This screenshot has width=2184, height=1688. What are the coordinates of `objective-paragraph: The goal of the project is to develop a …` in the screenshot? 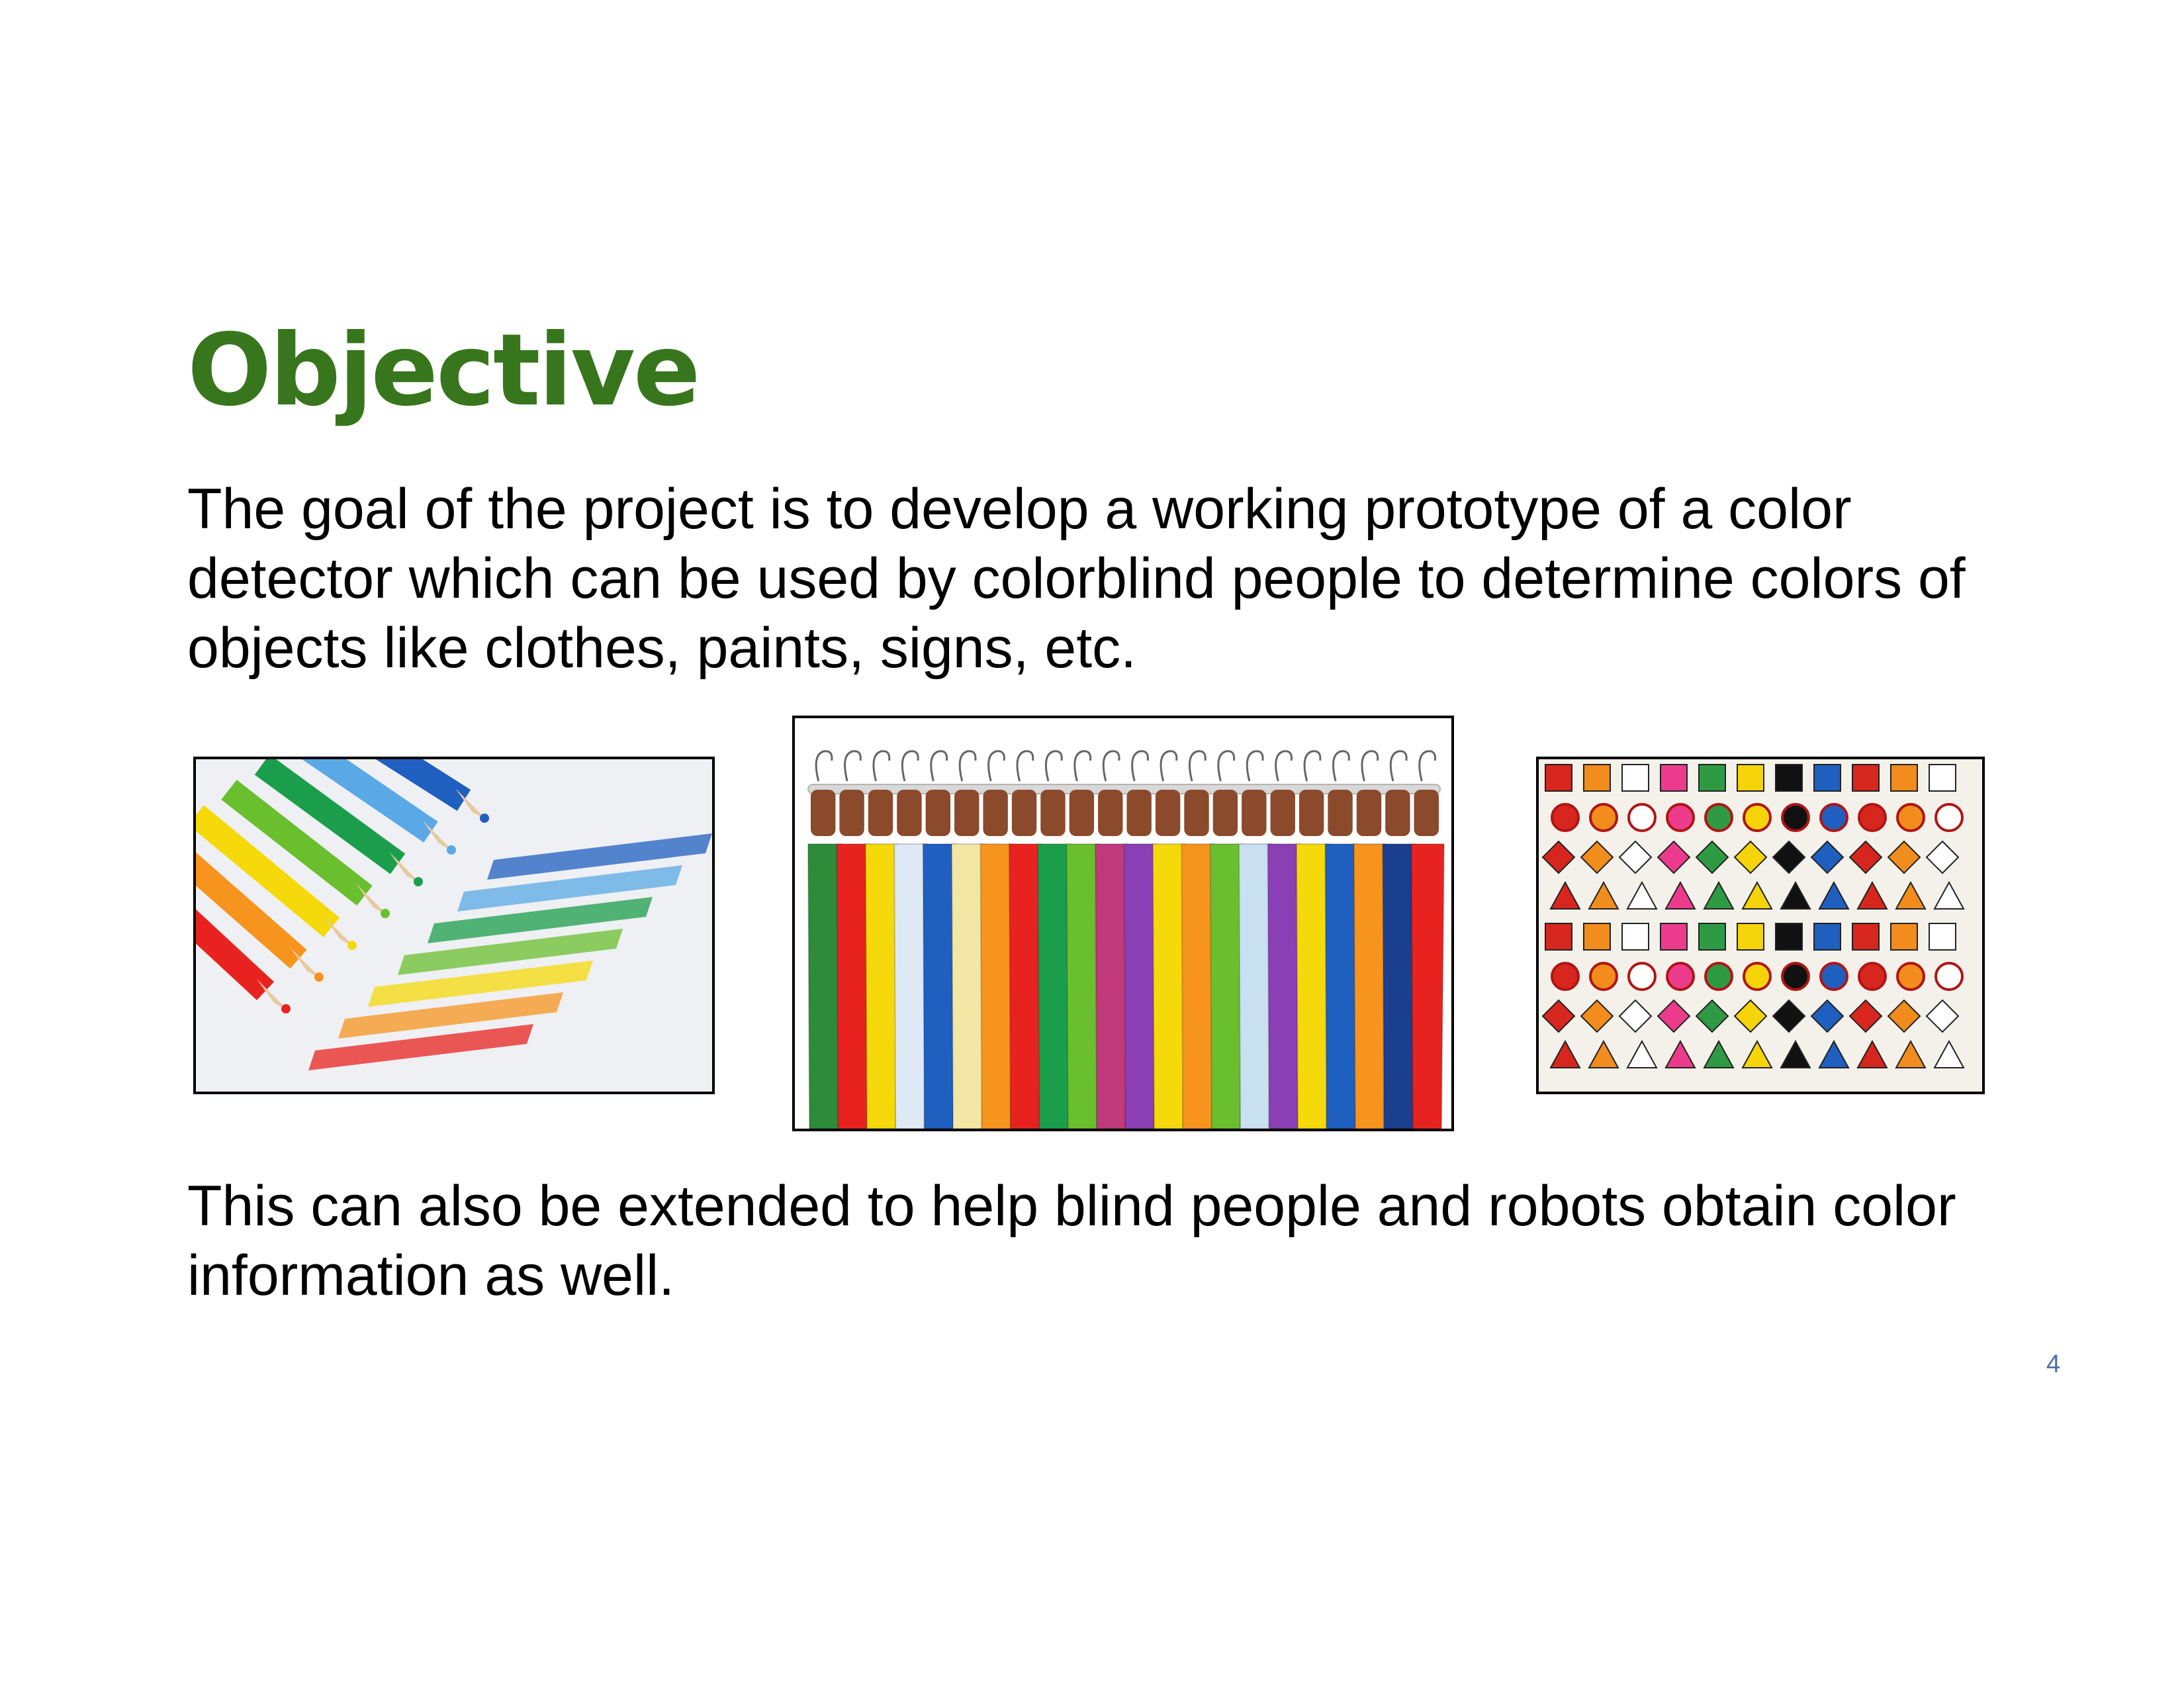 It's located at (1076, 578).